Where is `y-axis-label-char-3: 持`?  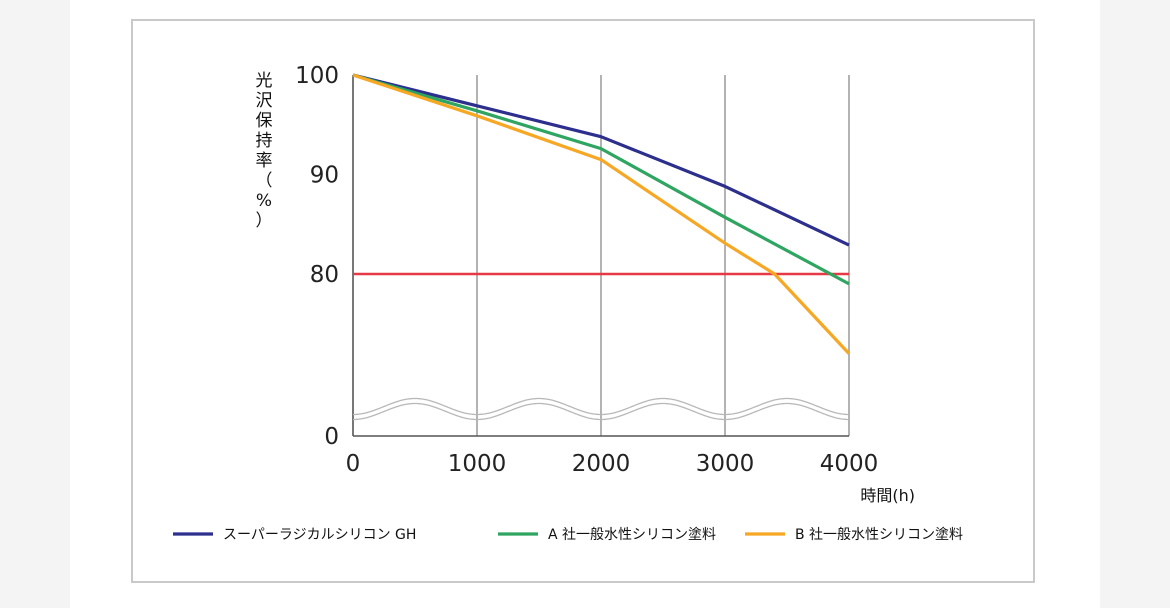 y-axis-label-char-3: 持 is located at coordinates (264, 141).